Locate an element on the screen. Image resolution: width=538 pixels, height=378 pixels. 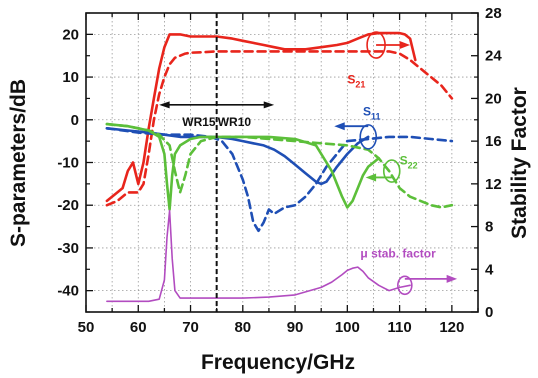
x-axis-label: Frequency/GHz is located at coordinates (278, 362).